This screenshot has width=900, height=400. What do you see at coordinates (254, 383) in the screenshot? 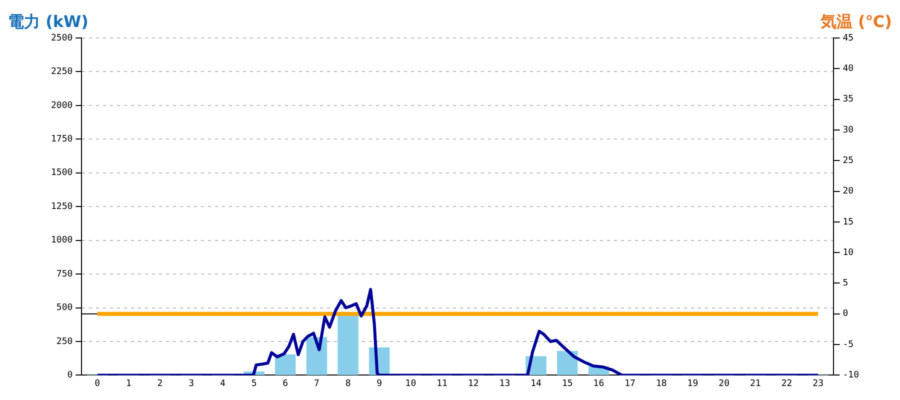
I see `x-tick-label: 5` at bounding box center [254, 383].